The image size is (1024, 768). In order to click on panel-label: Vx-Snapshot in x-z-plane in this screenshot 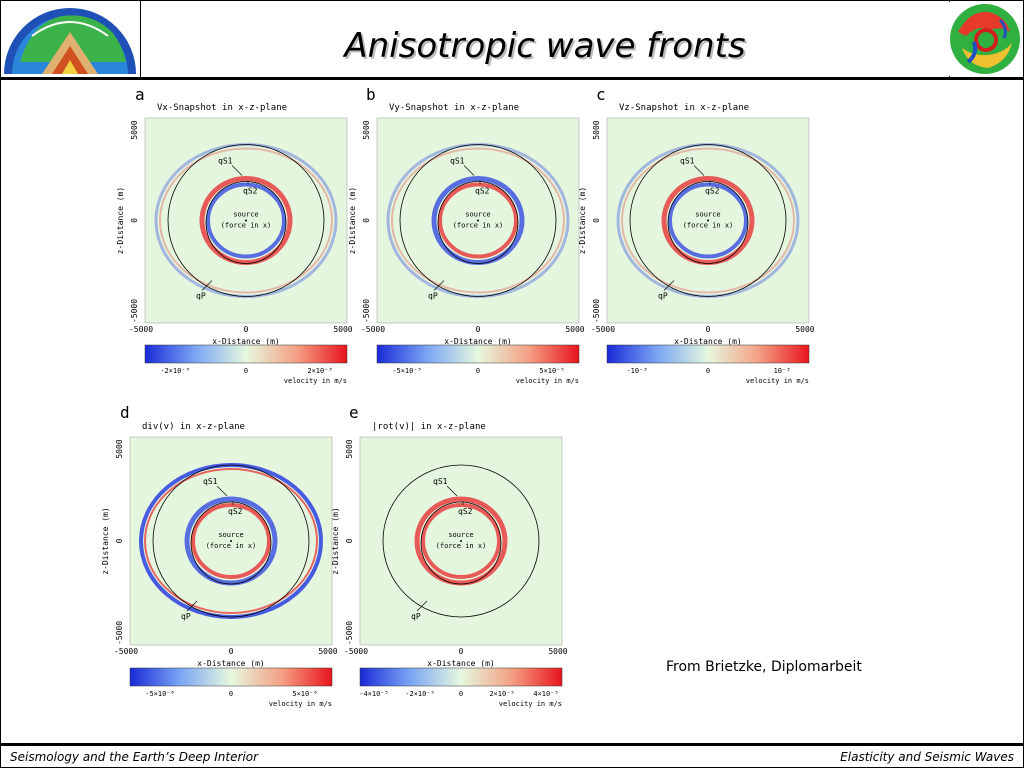, I will do `click(222, 108)`.